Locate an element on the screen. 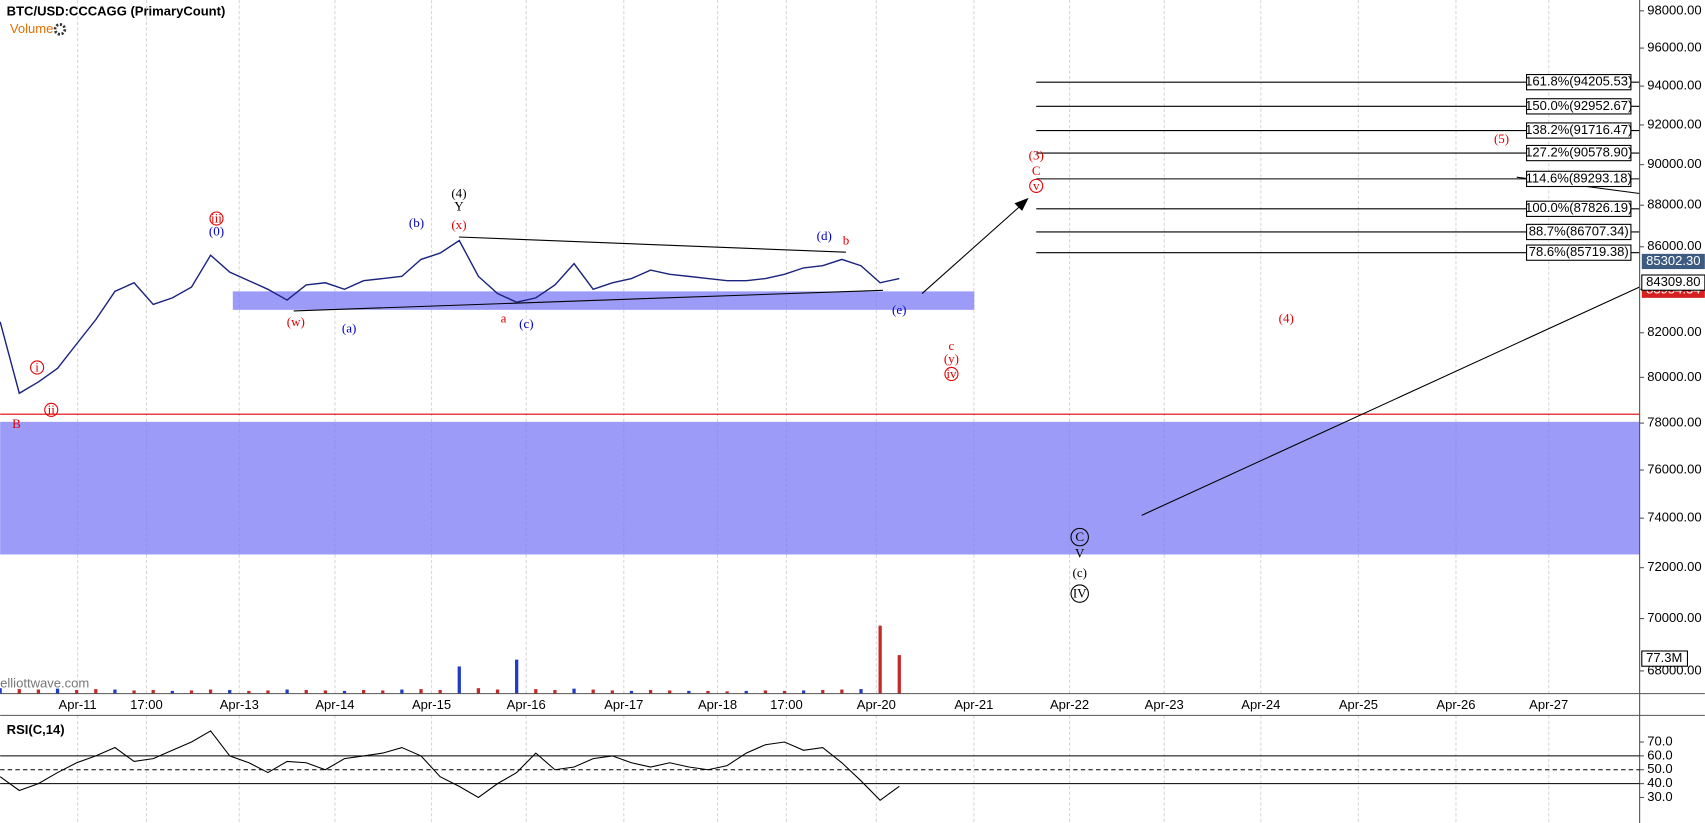  wave-label: a is located at coordinates (504, 318).